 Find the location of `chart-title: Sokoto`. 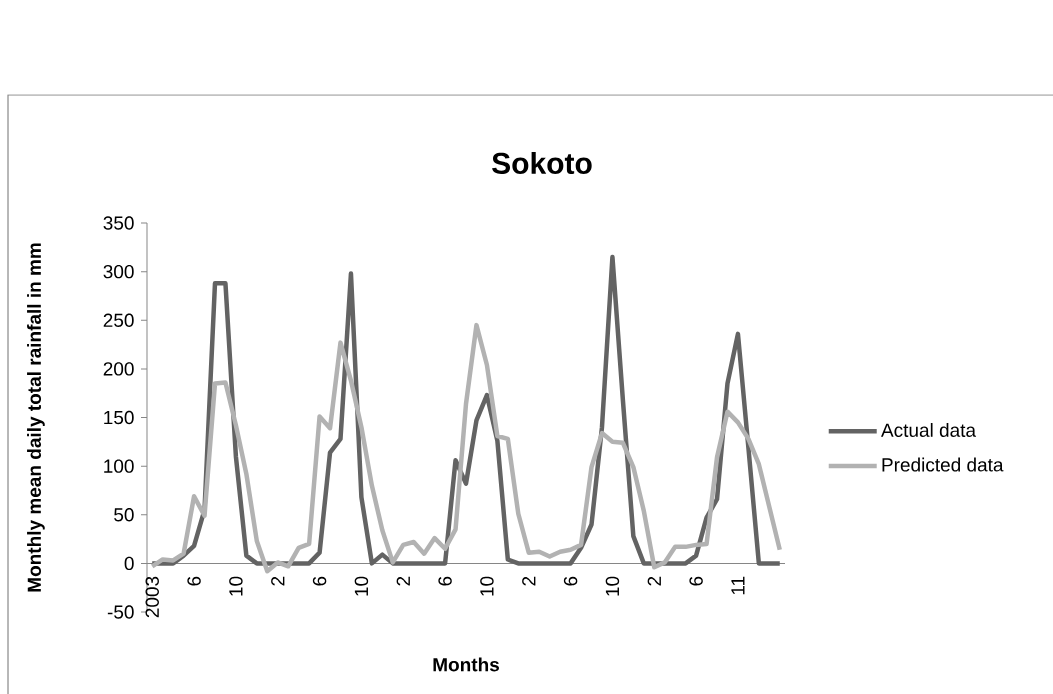

chart-title: Sokoto is located at coordinates (542, 163).